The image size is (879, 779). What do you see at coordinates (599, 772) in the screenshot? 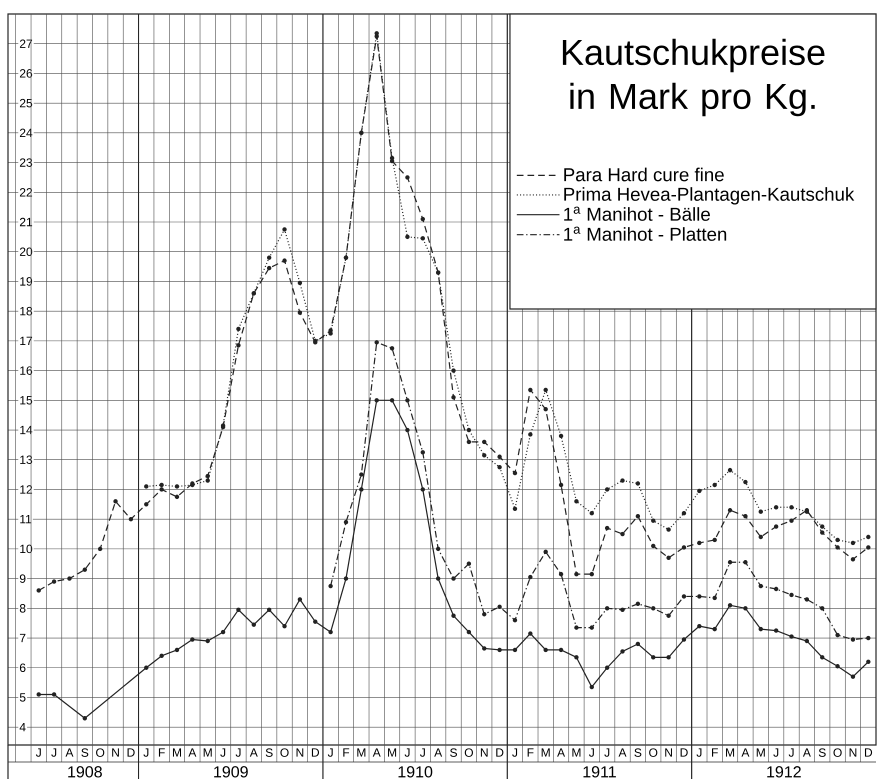
I see `text: 1911` at bounding box center [599, 772].